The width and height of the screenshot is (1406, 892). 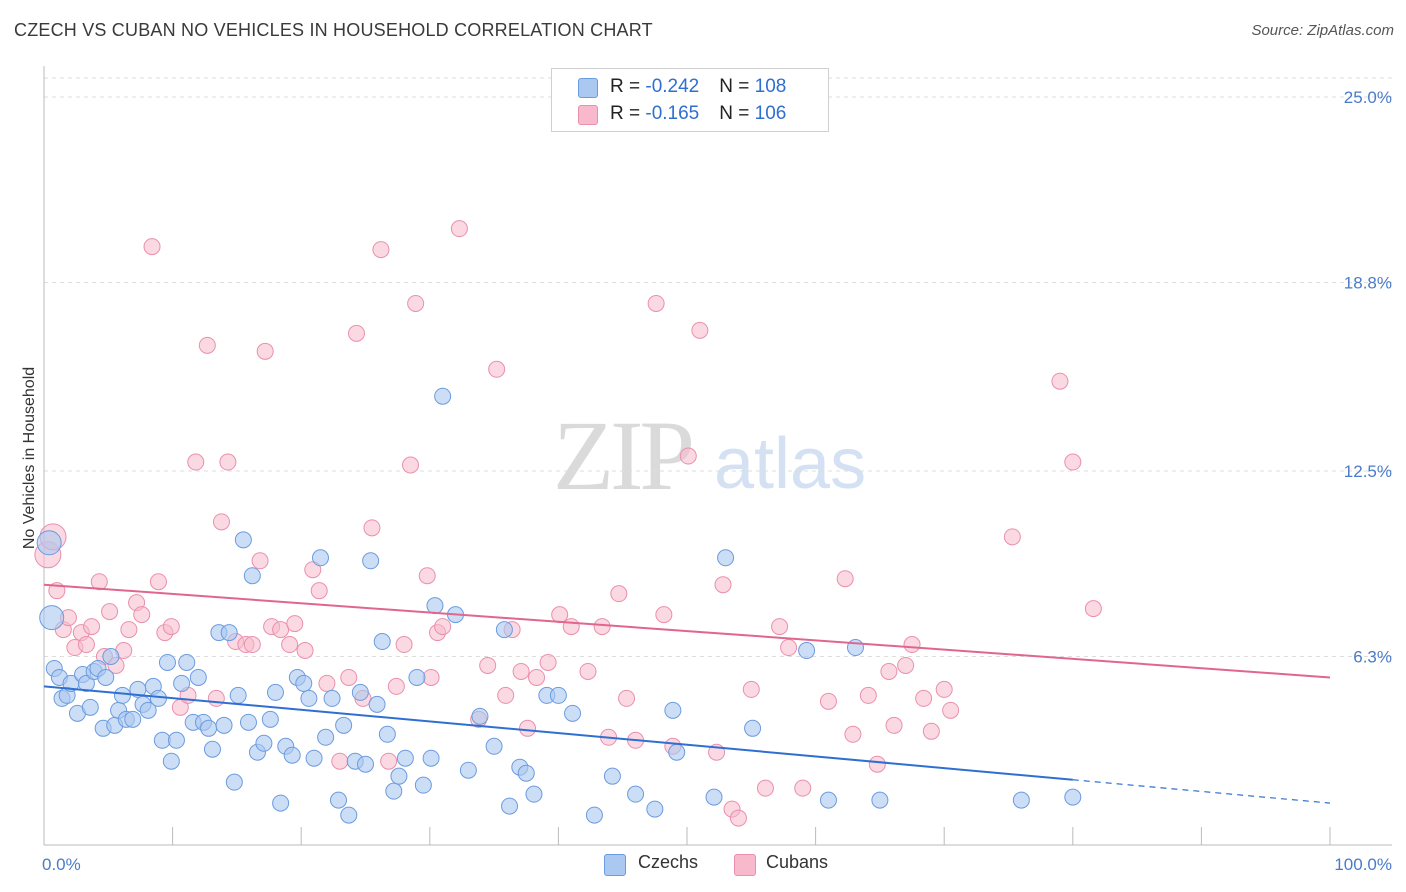 I want to click on watermark-zip: ZIP, so click(x=624, y=455).